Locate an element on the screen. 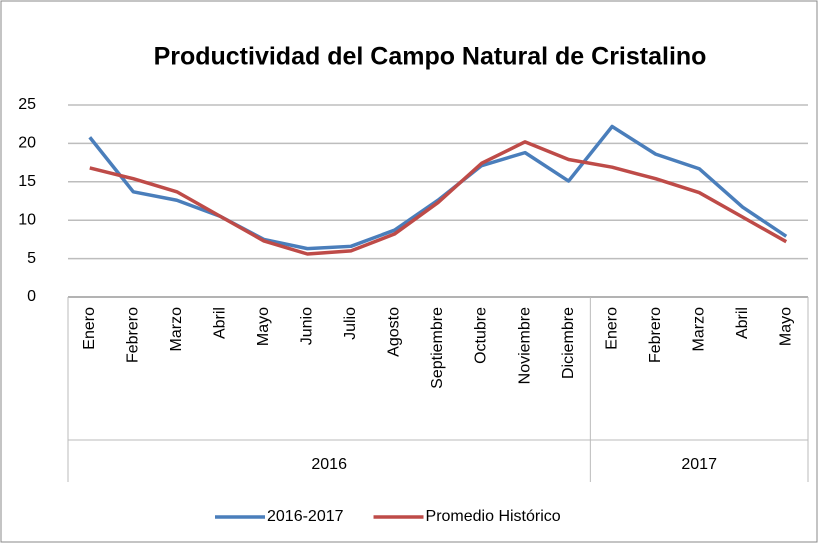 The height and width of the screenshot is (544, 819). y-tick-label: 5 is located at coordinates (31, 258).